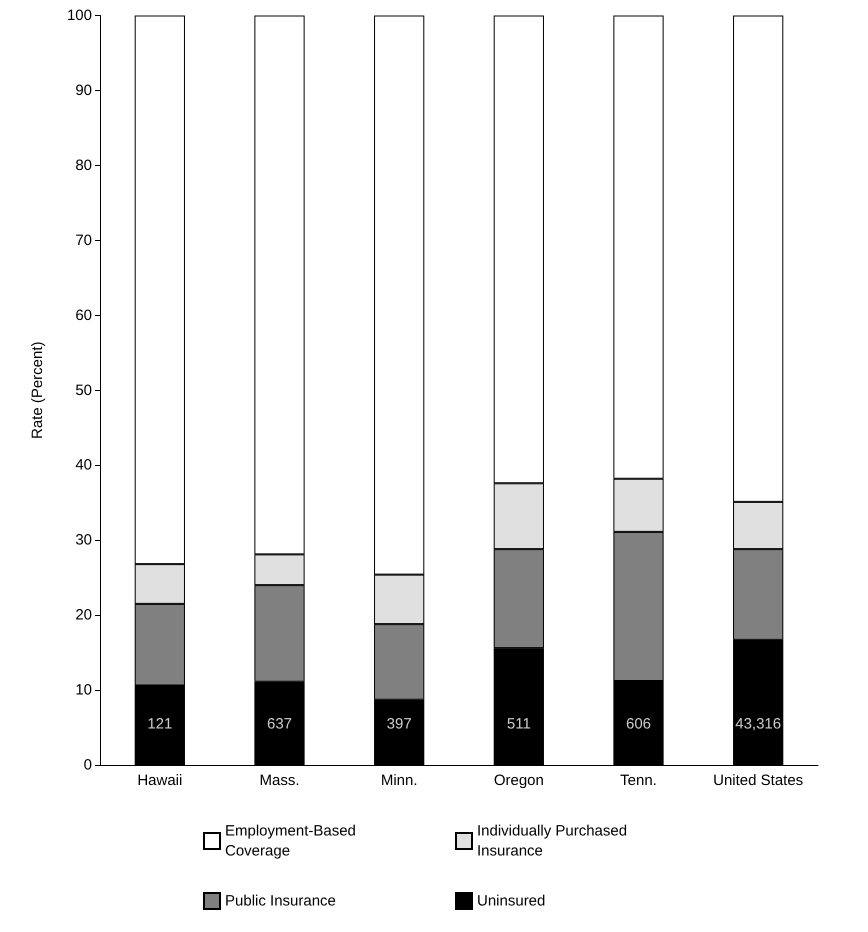  What do you see at coordinates (519, 780) in the screenshot?
I see `x-tick-label: Oregon` at bounding box center [519, 780].